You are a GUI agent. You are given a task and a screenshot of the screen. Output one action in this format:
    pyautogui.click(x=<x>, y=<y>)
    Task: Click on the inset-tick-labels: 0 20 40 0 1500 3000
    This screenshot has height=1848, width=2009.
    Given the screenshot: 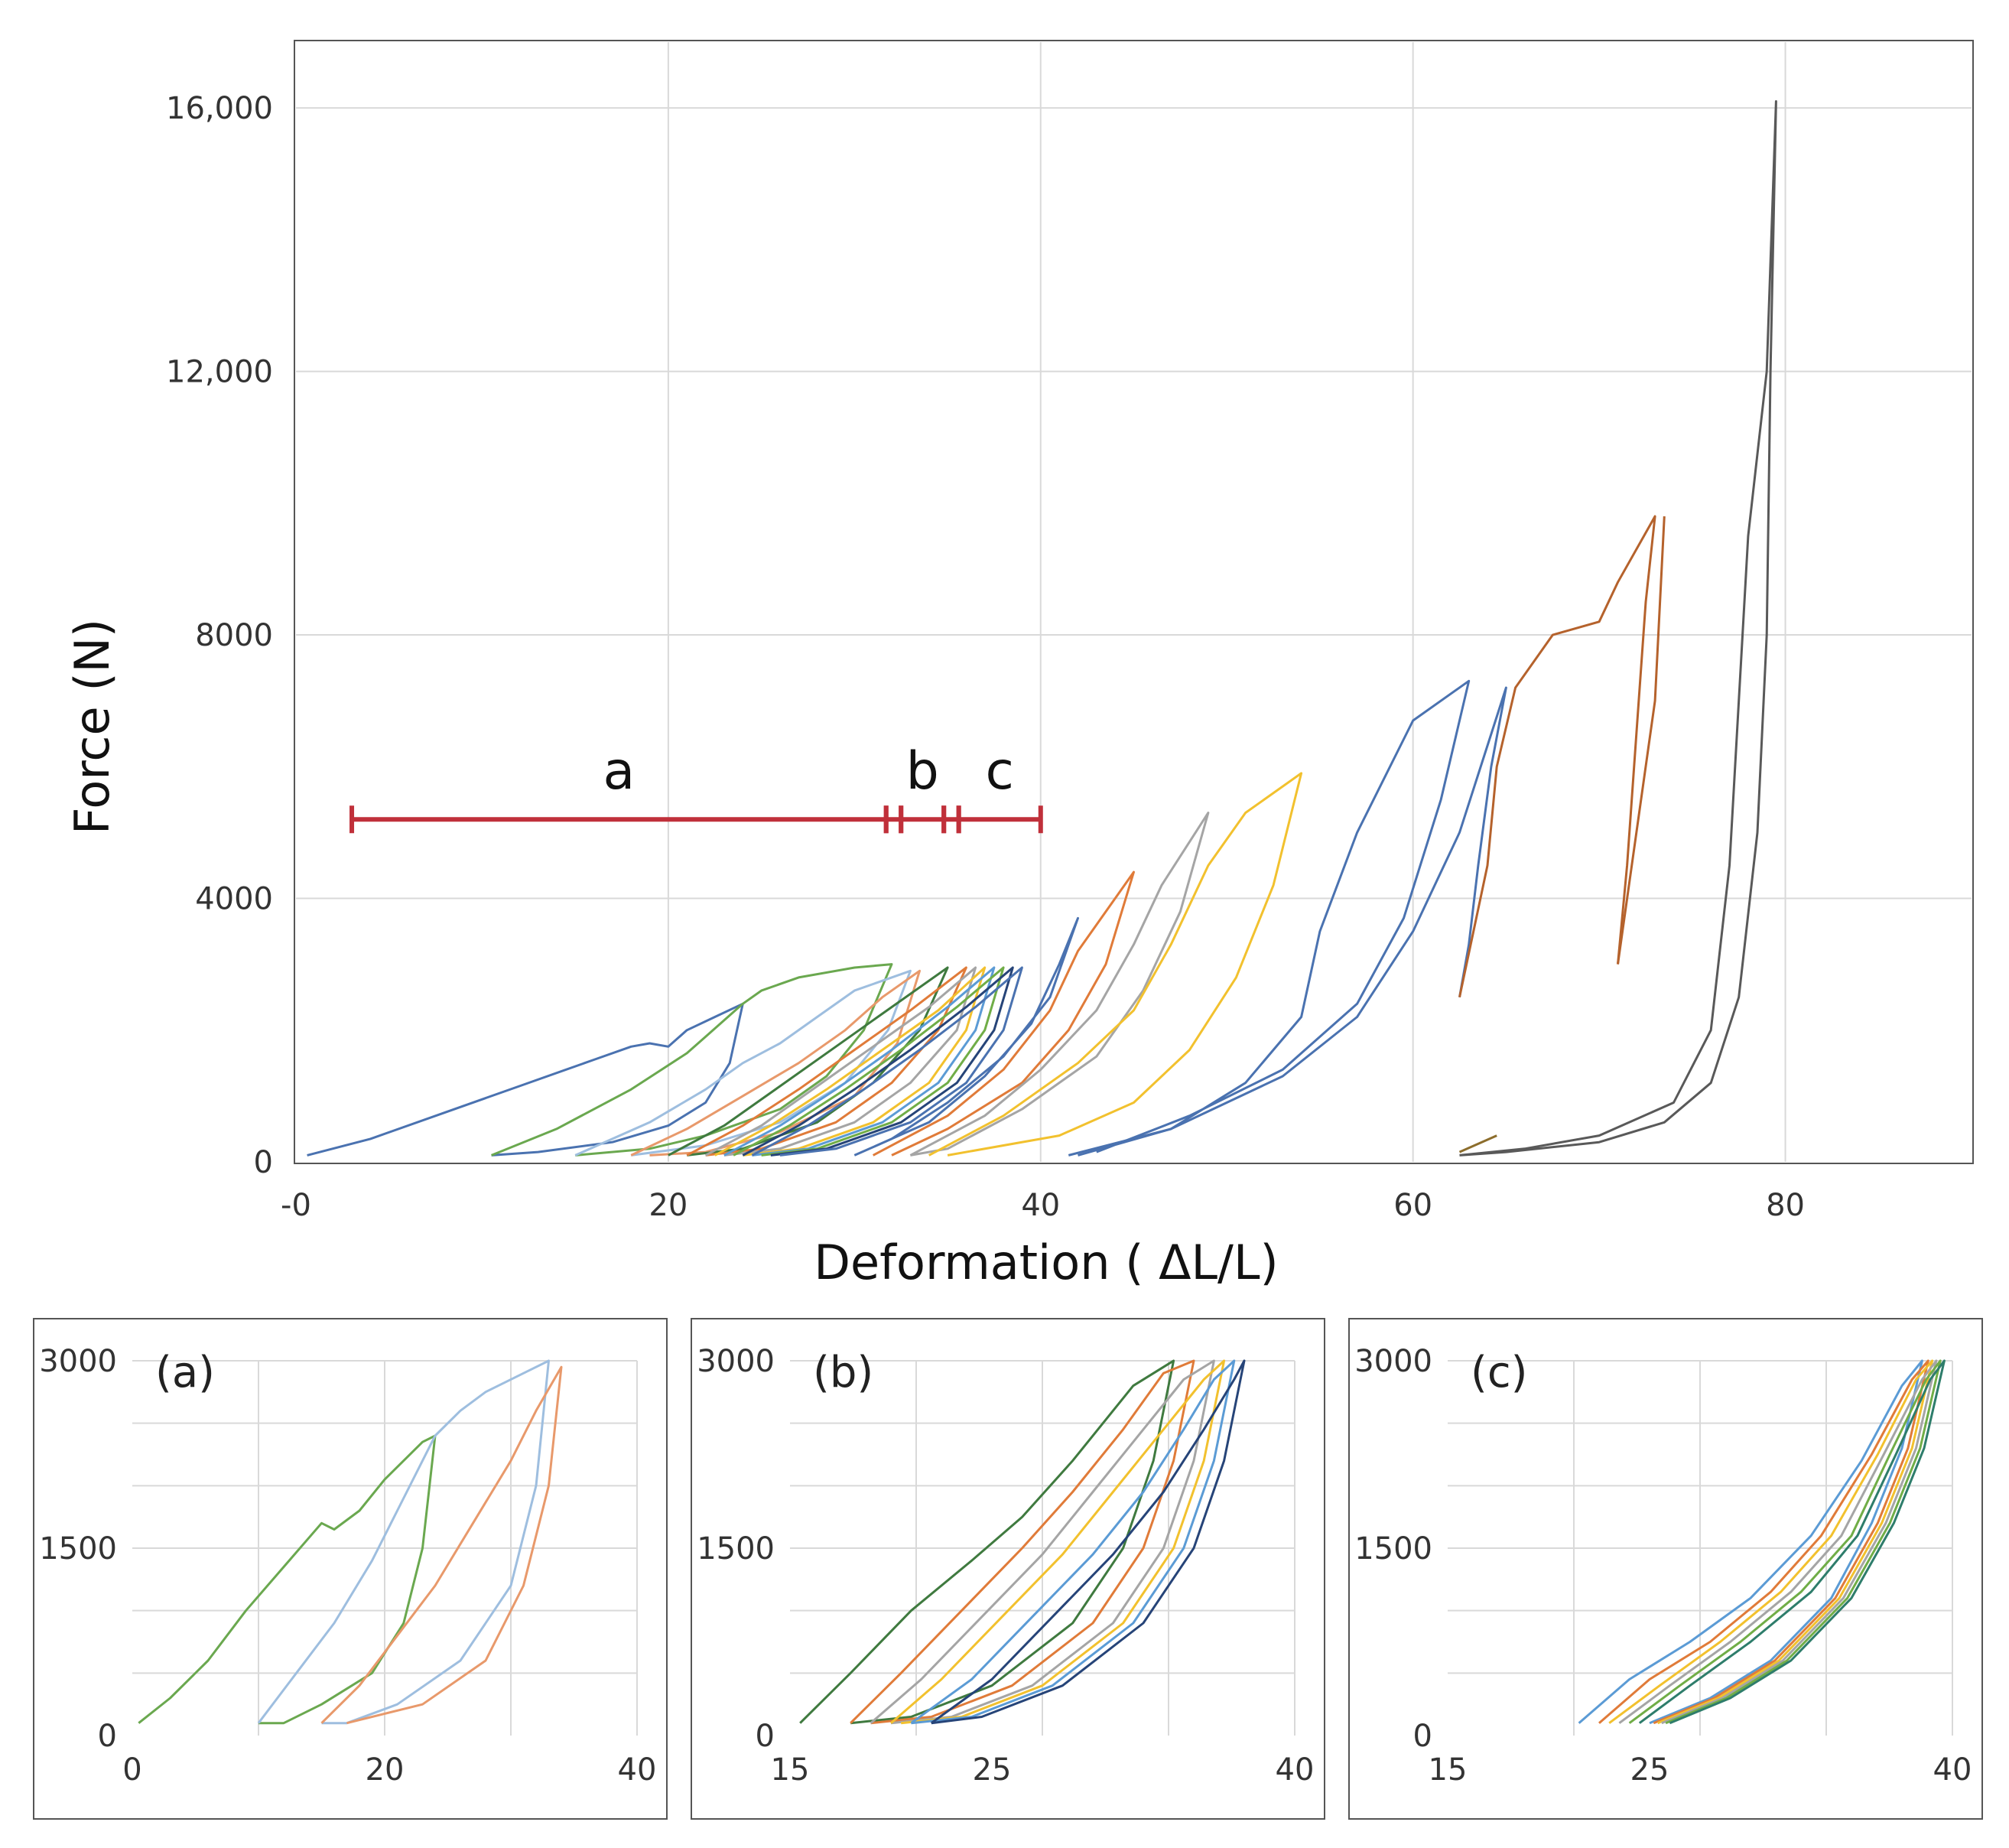 What is the action you would take?
    pyautogui.click(x=347, y=1566)
    